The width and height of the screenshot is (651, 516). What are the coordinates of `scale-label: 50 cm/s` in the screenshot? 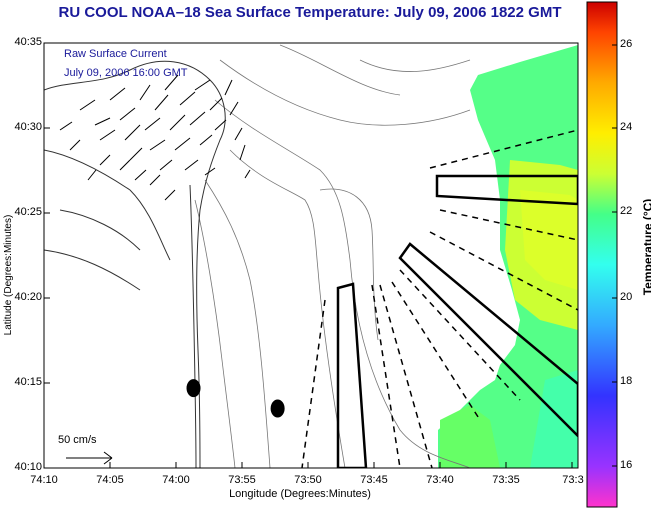 It's located at (77, 440).